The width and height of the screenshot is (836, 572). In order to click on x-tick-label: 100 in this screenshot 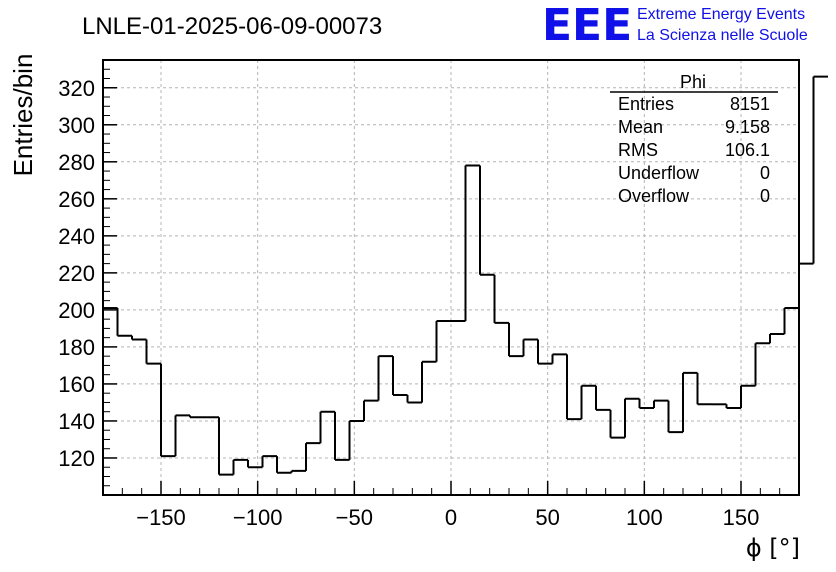, I will do `click(644, 517)`.